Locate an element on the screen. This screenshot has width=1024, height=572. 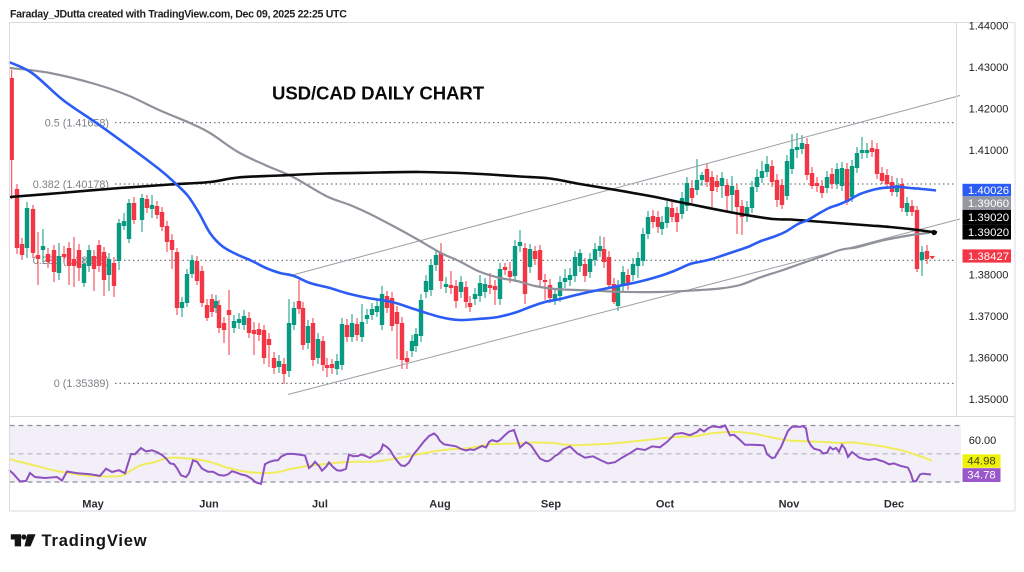
svg-text: 1.39060 is located at coordinates (988, 204).